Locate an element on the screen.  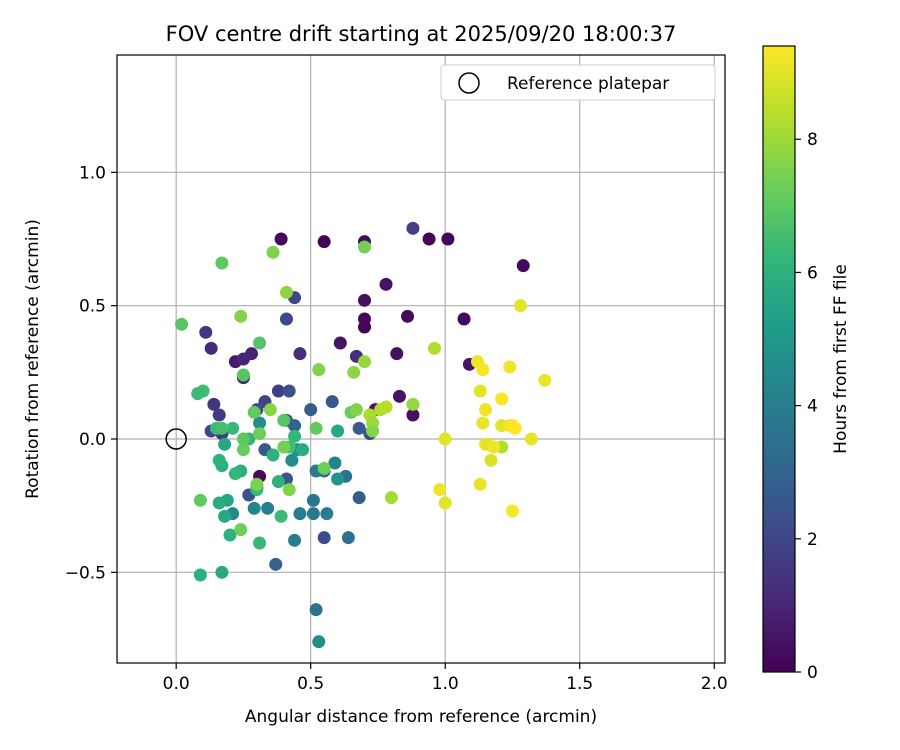
colorbar-tick-label: 4 is located at coordinates (812, 407).